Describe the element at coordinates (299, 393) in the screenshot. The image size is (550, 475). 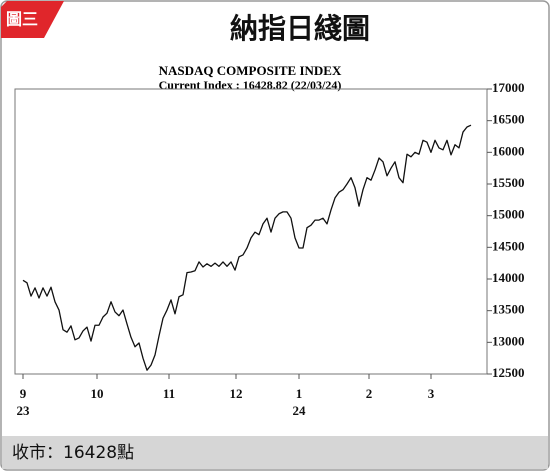
I see `x-tick-label: 1` at that location.